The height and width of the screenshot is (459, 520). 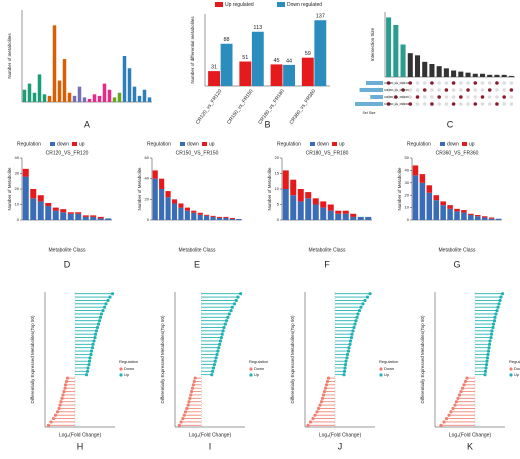 What do you see at coordinates (240, 106) in the screenshot?
I see `x-tick-label: CR150_vs_FR150` at bounding box center [240, 106].